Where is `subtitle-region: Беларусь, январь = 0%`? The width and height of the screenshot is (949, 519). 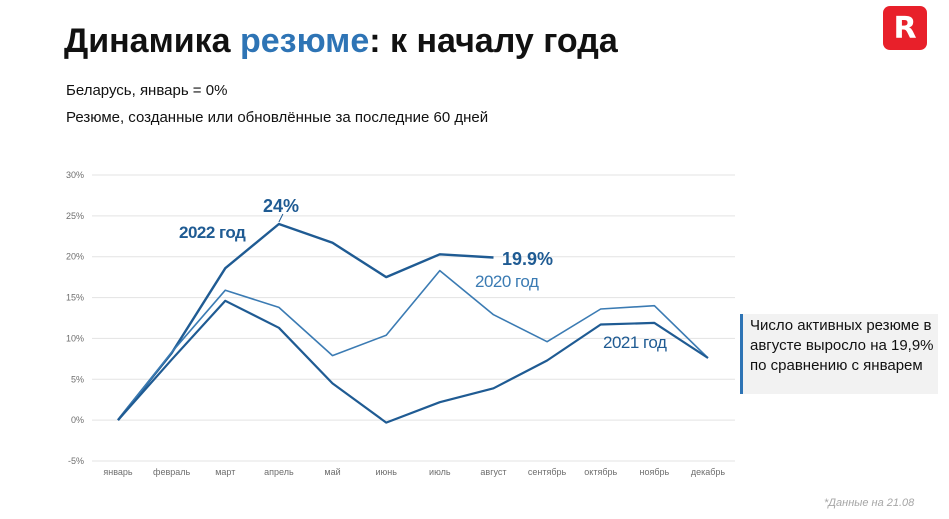
subtitle-region: Беларусь, январь = 0% is located at coordinates (147, 90).